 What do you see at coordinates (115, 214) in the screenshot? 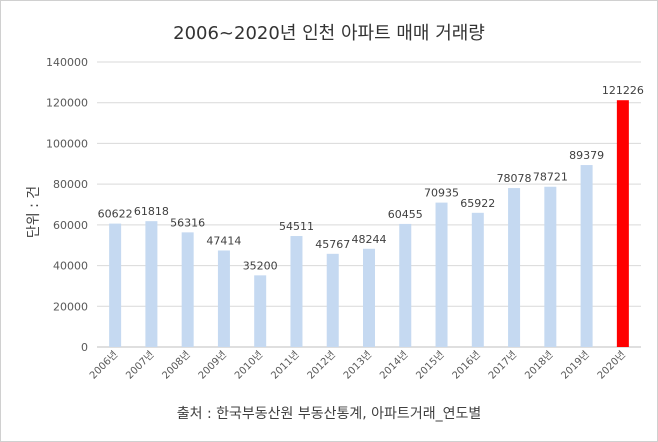
I see `data-label: 60622` at bounding box center [115, 214].